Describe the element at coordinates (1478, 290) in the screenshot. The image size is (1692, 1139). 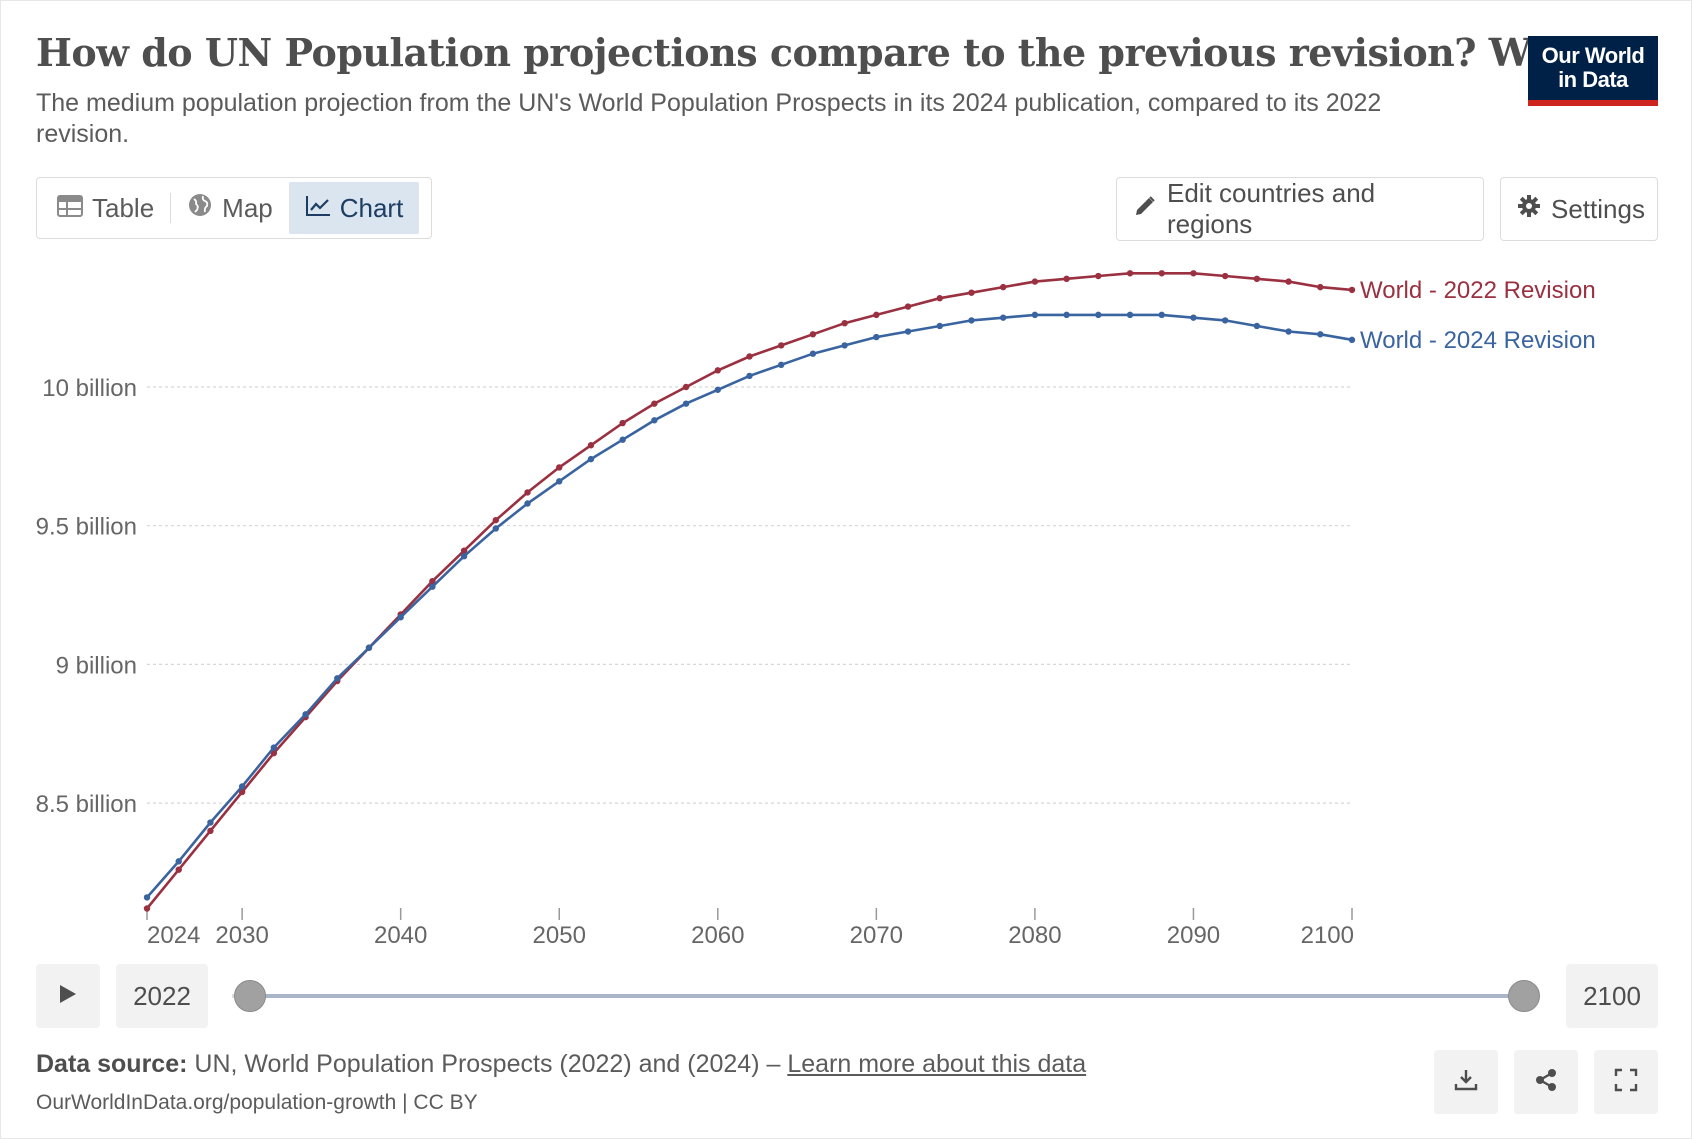
I see `series-label: World - 2022 Revision` at that location.